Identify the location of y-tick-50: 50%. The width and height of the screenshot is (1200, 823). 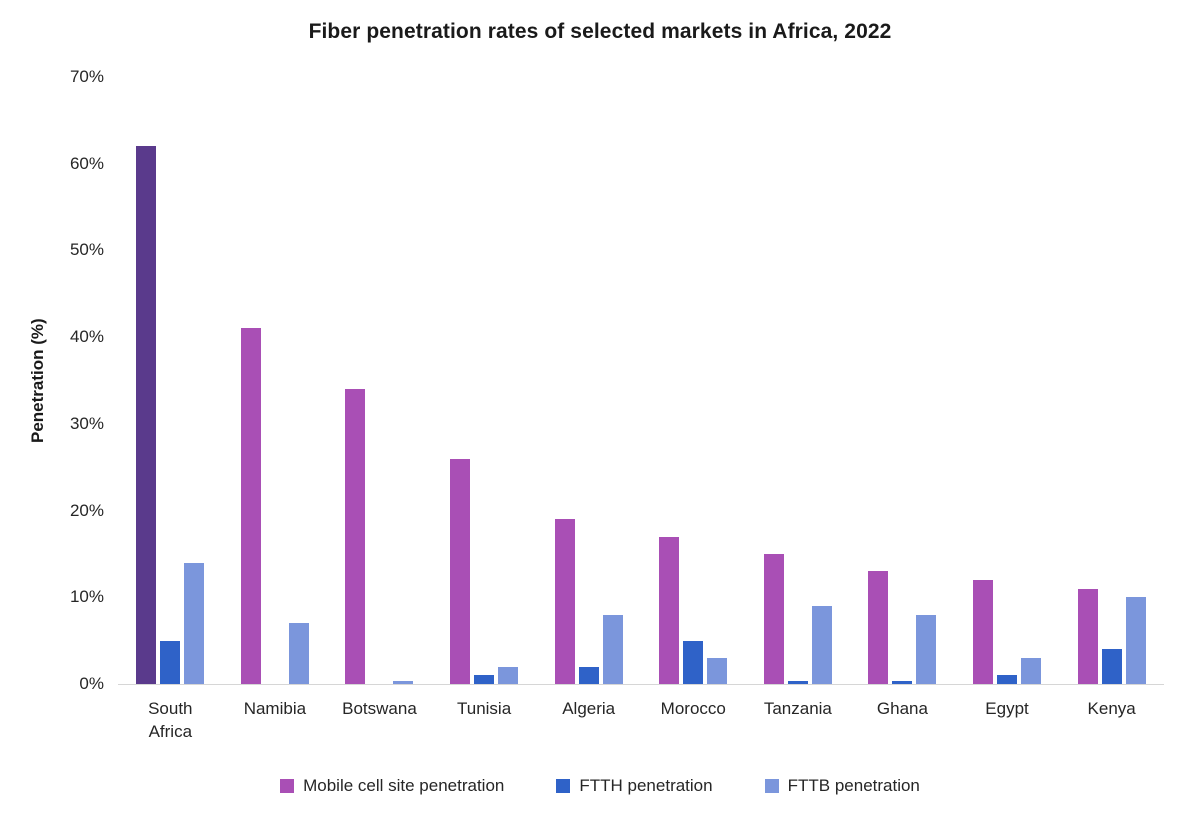
(86, 250).